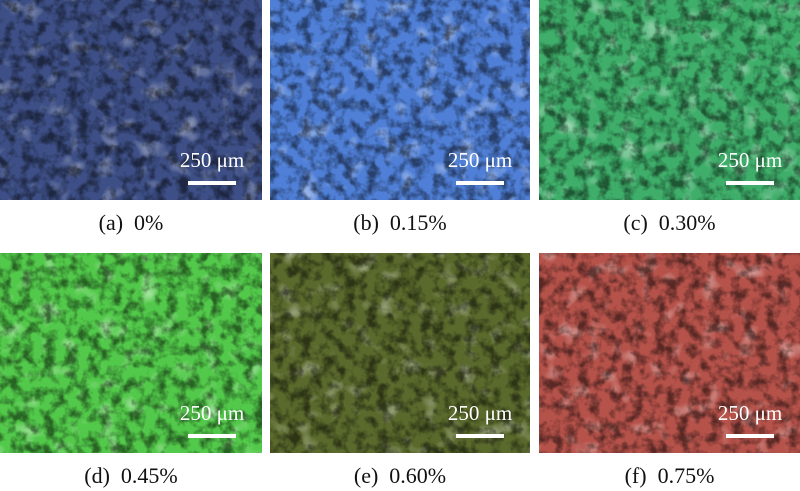 The width and height of the screenshot is (800, 491). What do you see at coordinates (399, 222) in the screenshot?
I see `panel-caption: (b) 0.15%` at bounding box center [399, 222].